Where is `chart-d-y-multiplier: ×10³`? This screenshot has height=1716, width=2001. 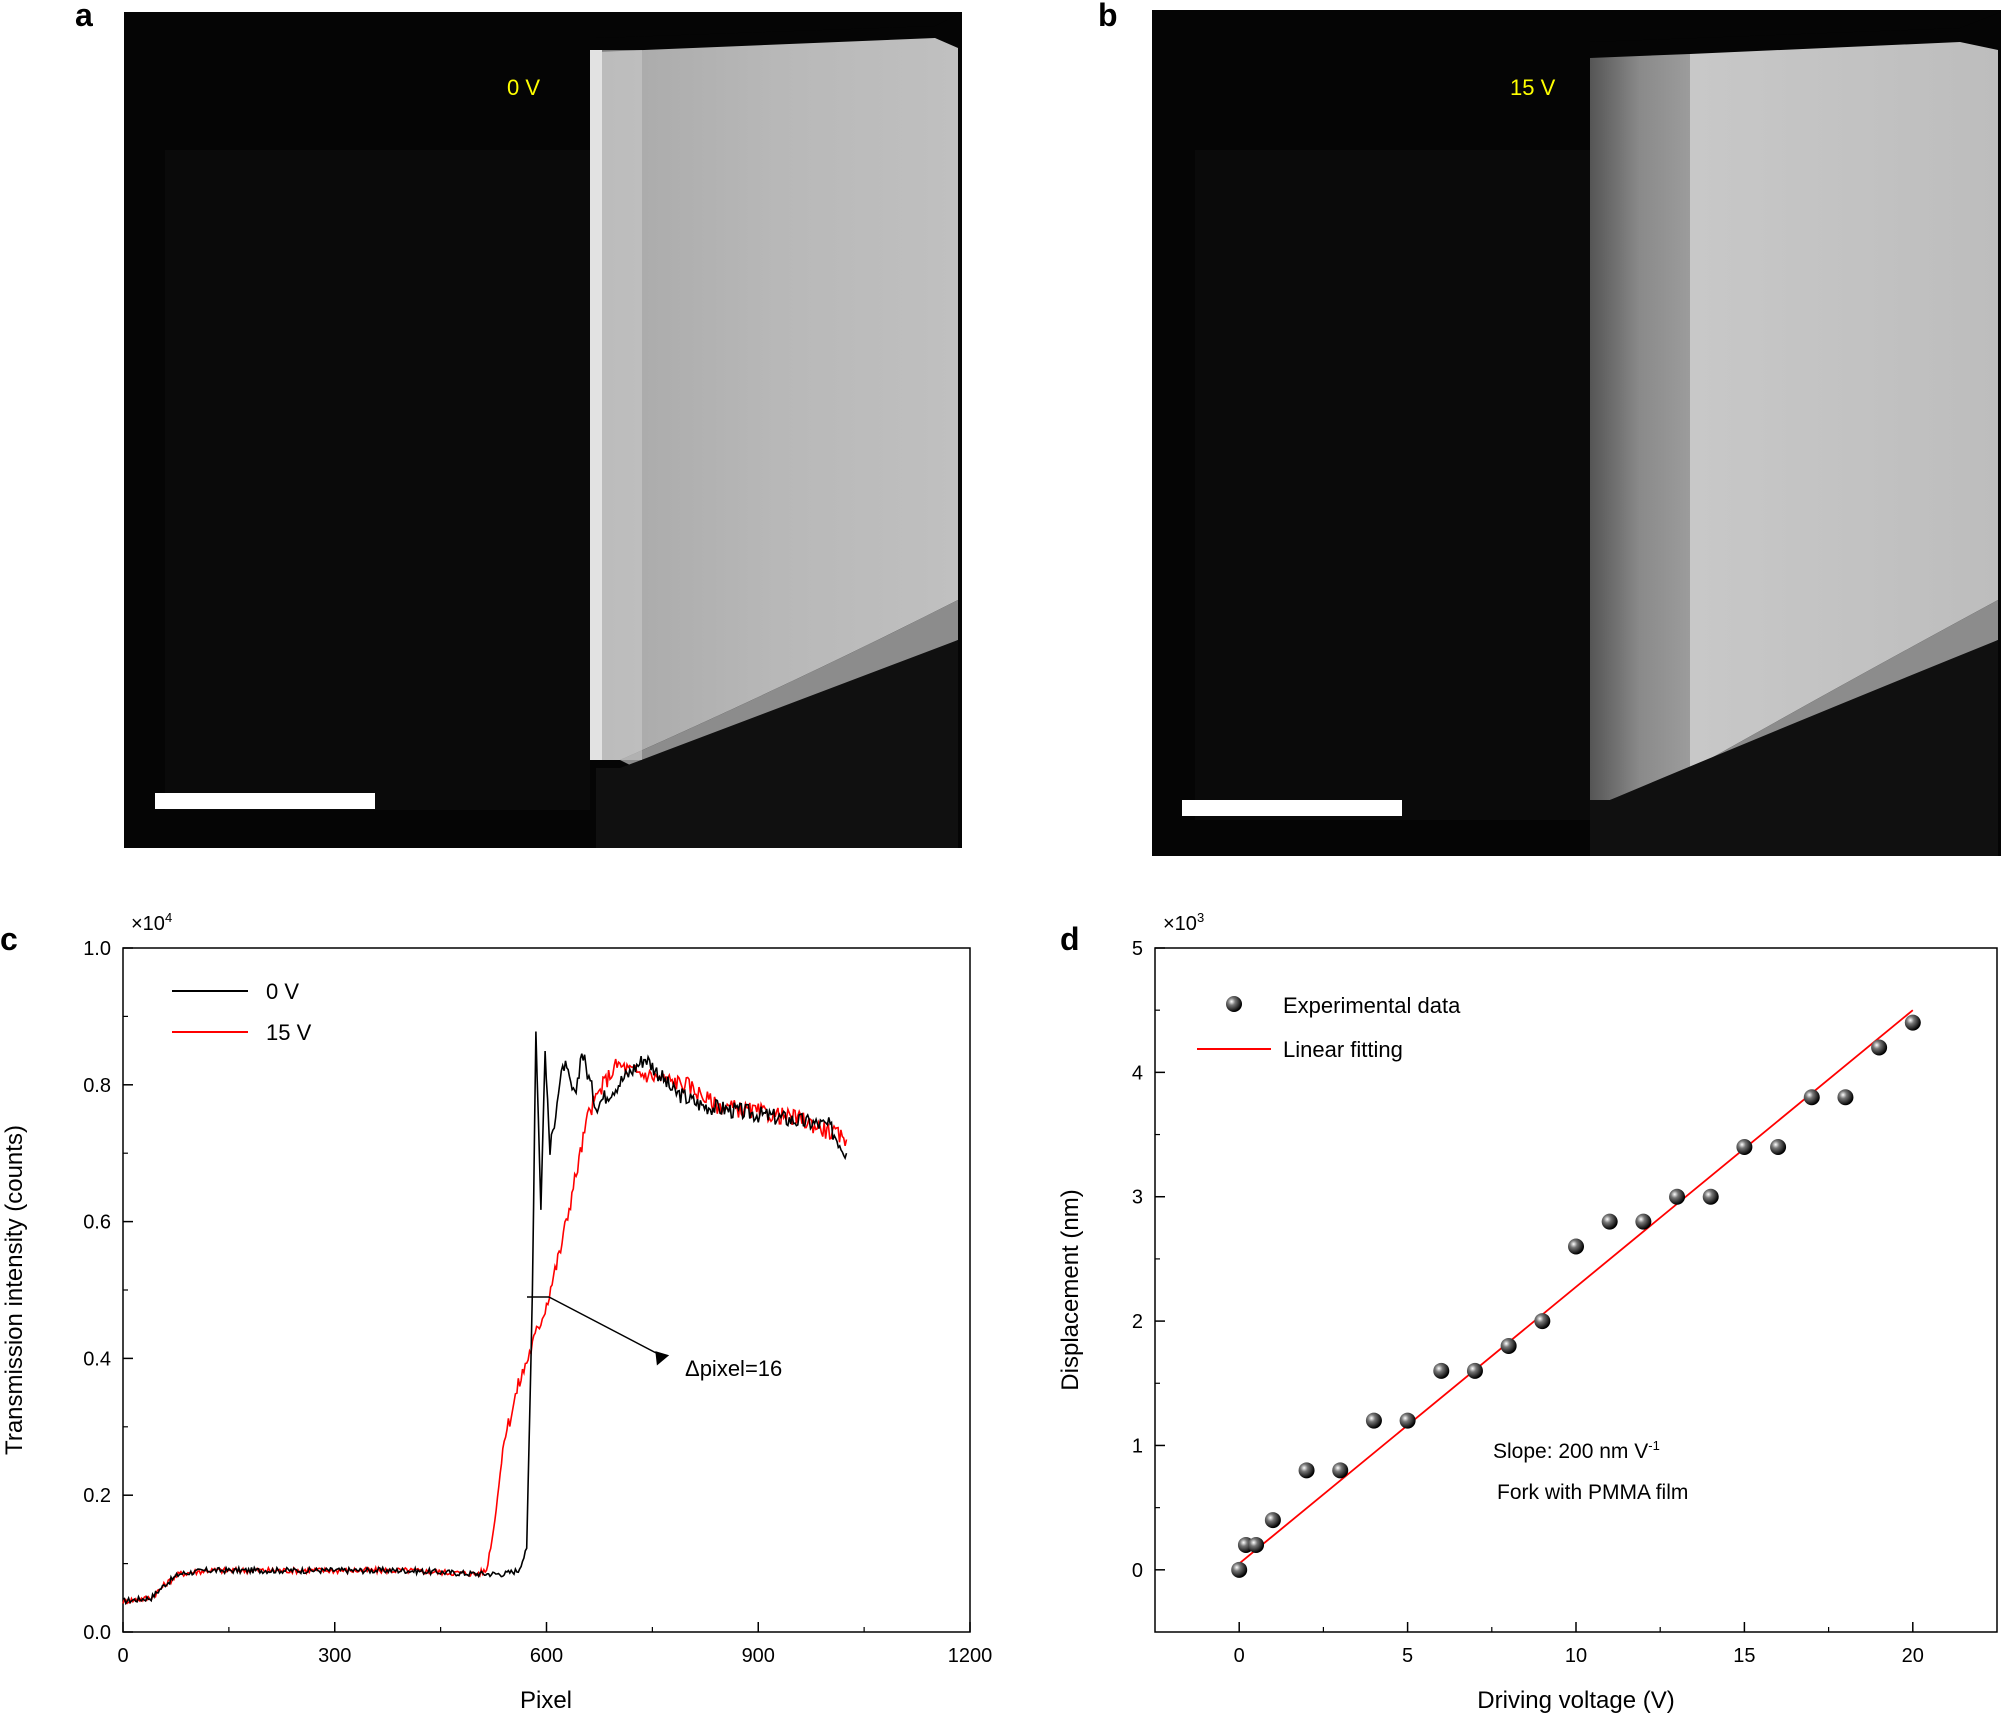 chart-d-y-multiplier: ×10³ is located at coordinates (1183, 922).